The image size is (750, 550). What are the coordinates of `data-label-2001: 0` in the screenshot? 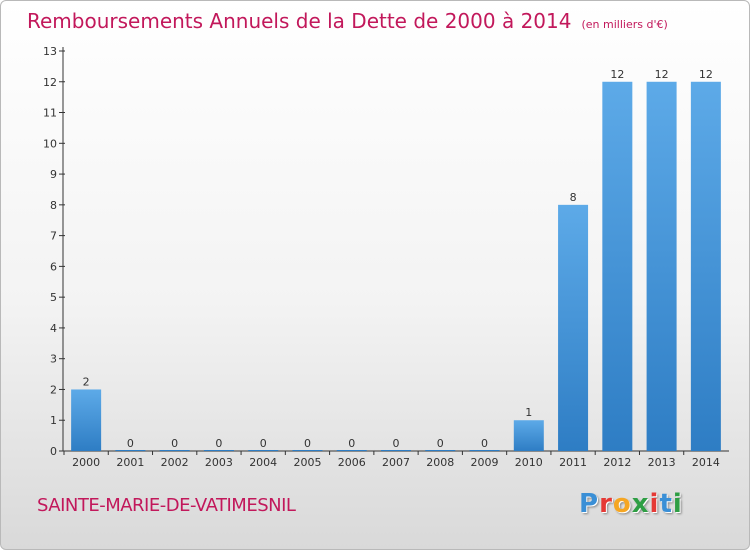 It's located at (130, 443).